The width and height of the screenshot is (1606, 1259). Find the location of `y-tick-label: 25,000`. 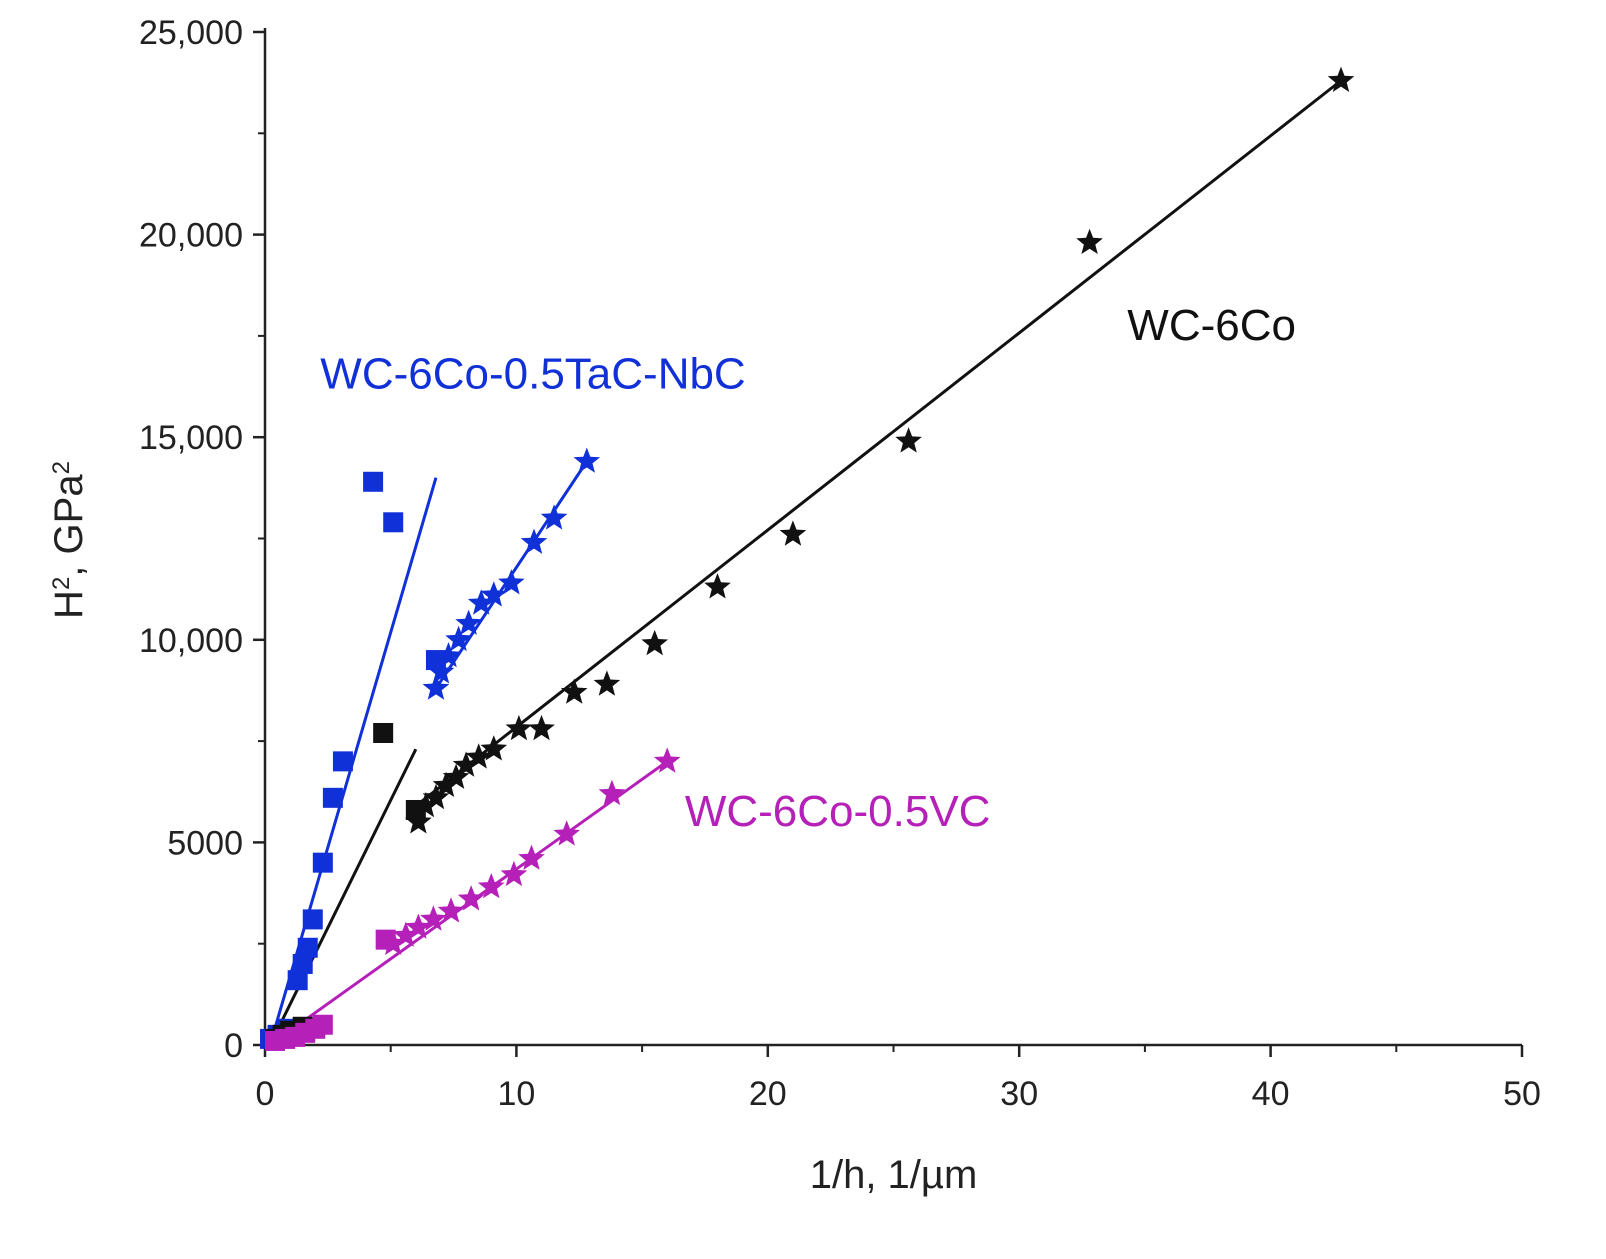

y-tick-label: 25,000 is located at coordinates (191, 33).